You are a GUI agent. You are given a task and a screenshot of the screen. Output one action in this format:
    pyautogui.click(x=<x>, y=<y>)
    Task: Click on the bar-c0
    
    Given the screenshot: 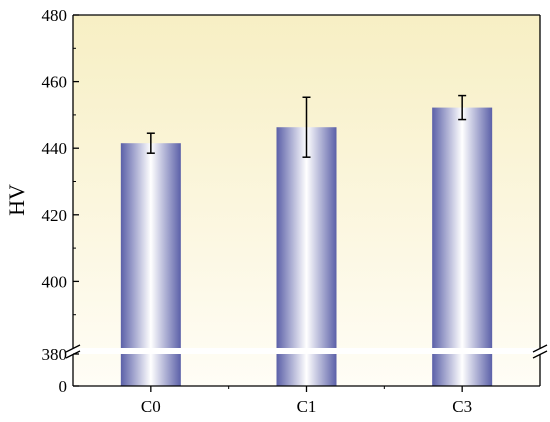 What is the action you would take?
    pyautogui.click(x=150, y=264)
    